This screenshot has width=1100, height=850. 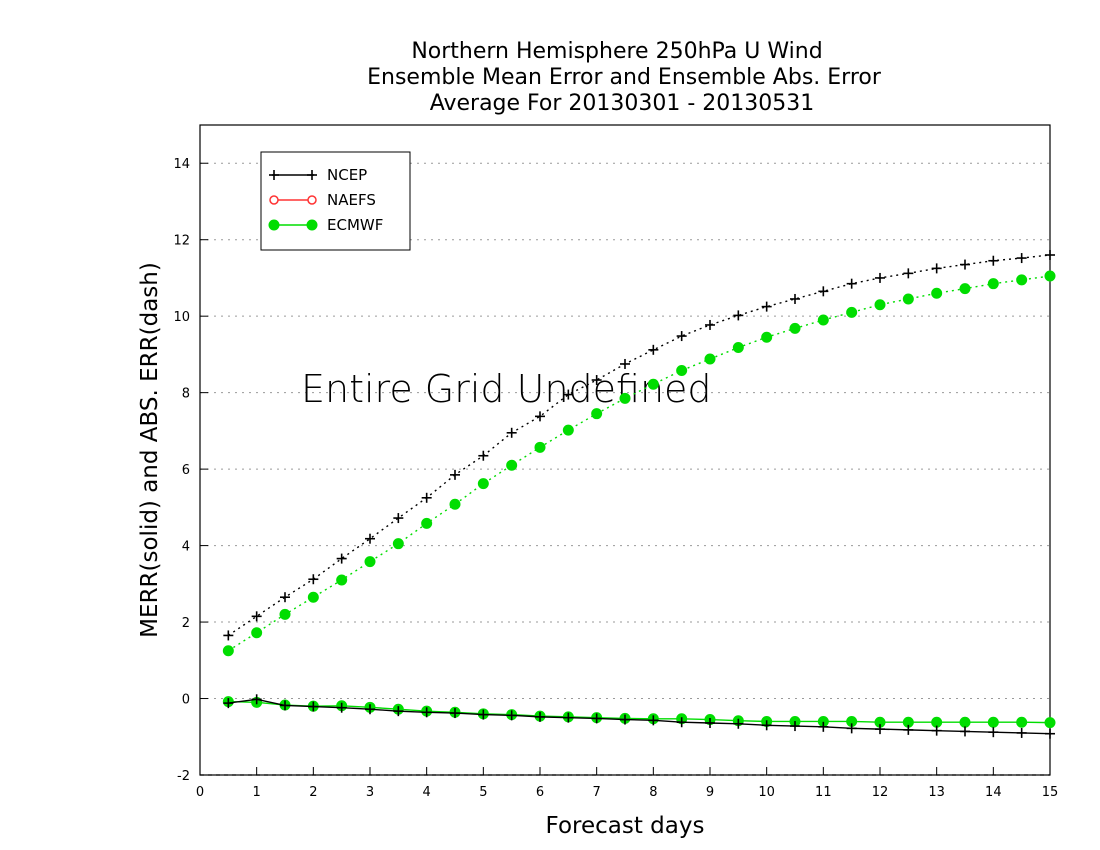 I want to click on x-tick-label-3: 3, so click(x=370, y=792).